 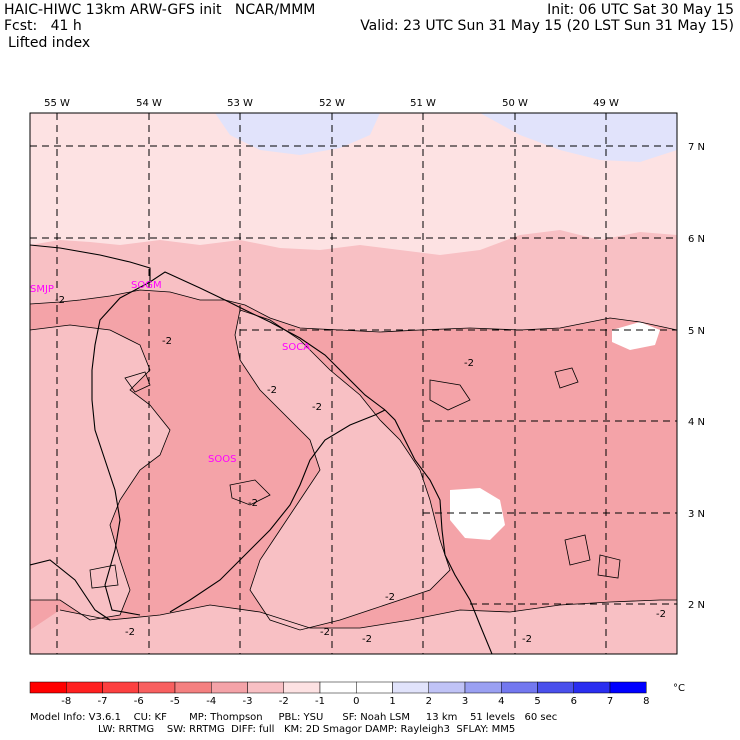 What do you see at coordinates (146, 285) in the screenshot?
I see `station-sogm: SOGM` at bounding box center [146, 285].